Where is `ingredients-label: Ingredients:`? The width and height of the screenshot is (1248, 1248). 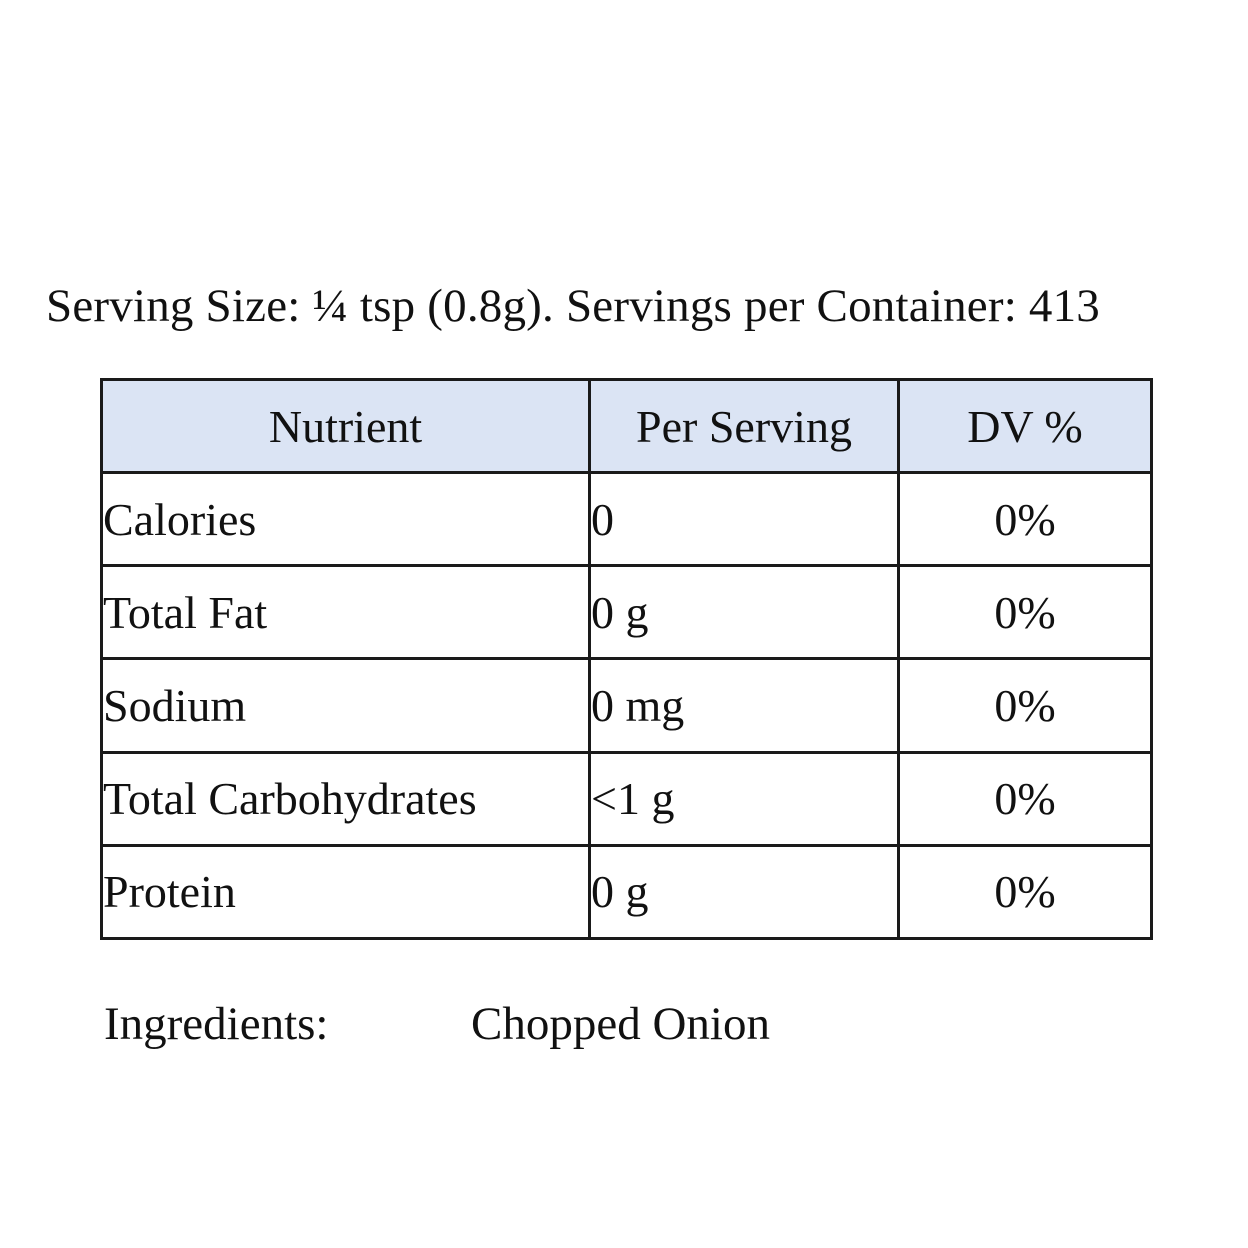
ingredients-label: Ingredients: is located at coordinates (216, 1024).